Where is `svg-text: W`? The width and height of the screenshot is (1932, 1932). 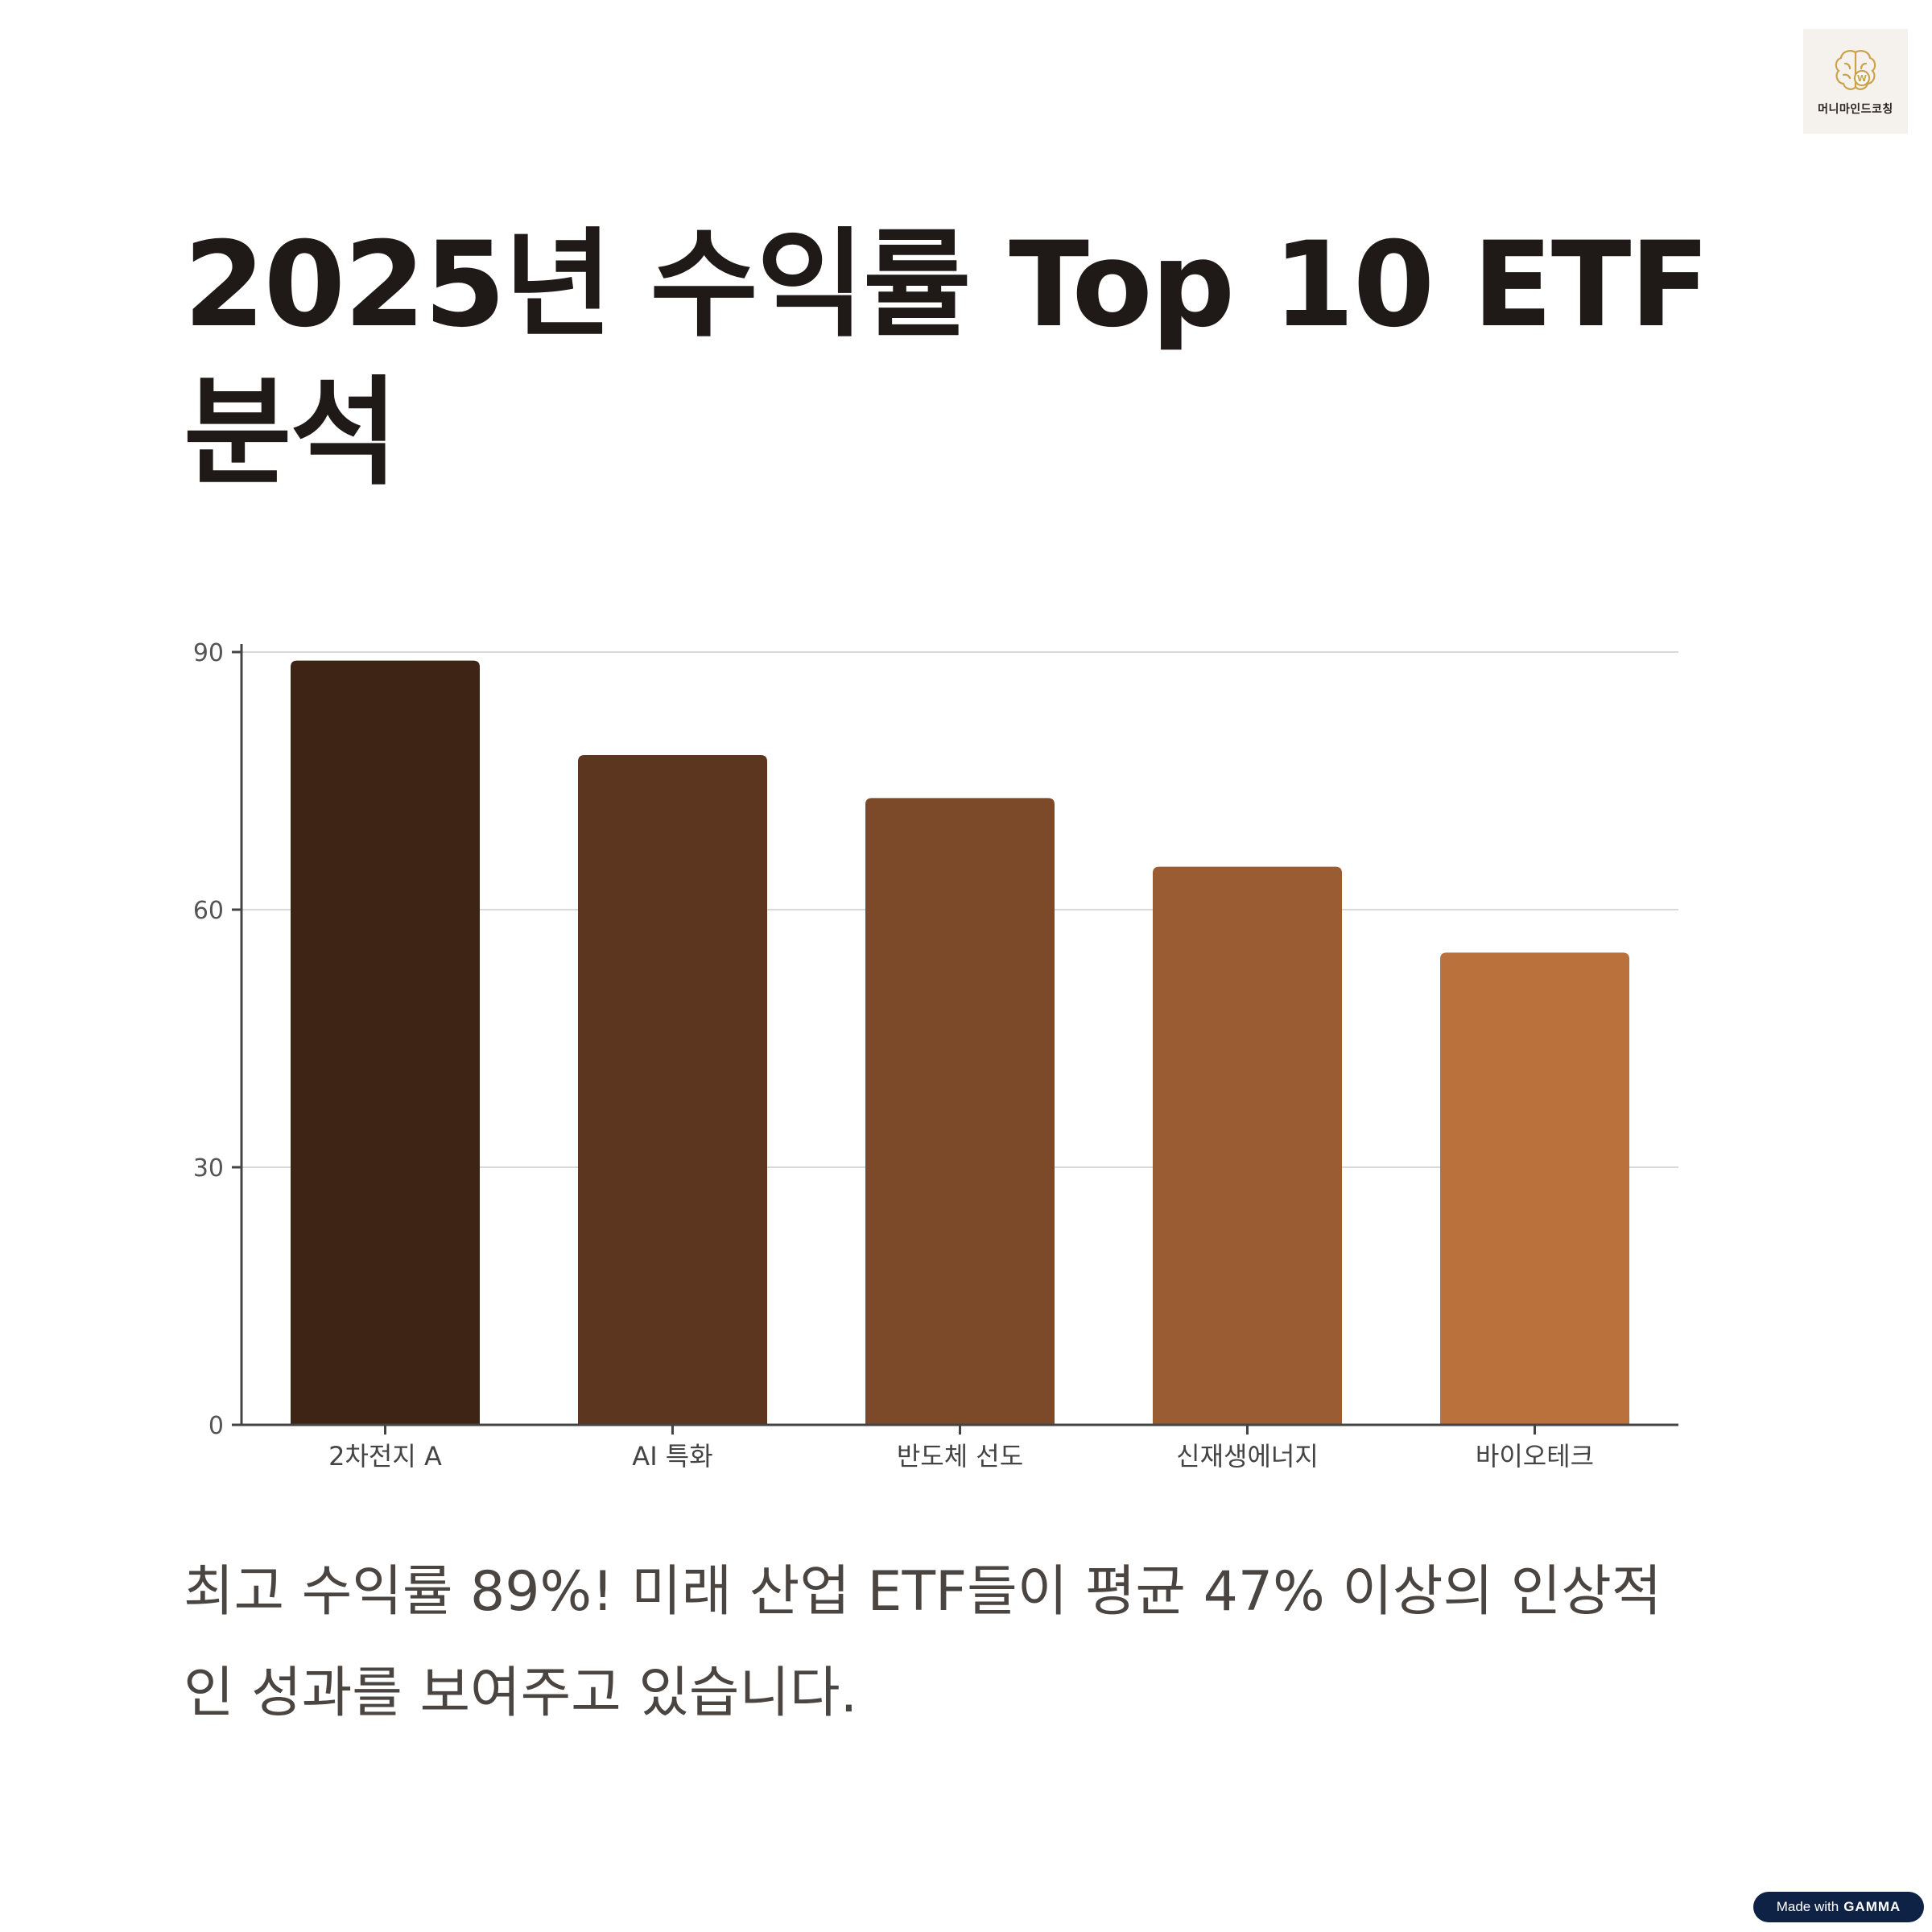 svg-text: W is located at coordinates (1862, 78).